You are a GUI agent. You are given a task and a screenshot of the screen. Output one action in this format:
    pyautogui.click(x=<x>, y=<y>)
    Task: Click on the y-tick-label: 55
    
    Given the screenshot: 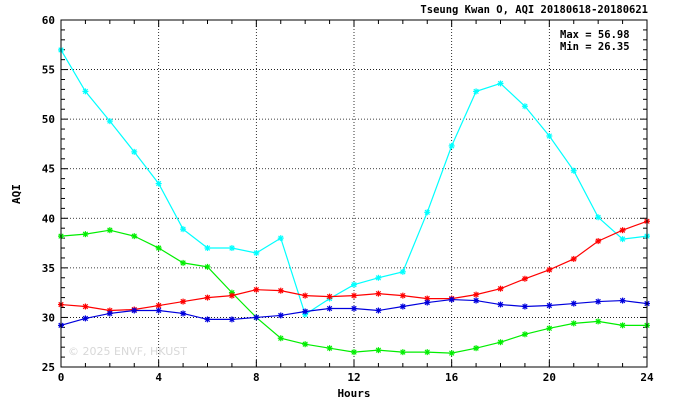 What is the action you would take?
    pyautogui.click(x=48, y=70)
    